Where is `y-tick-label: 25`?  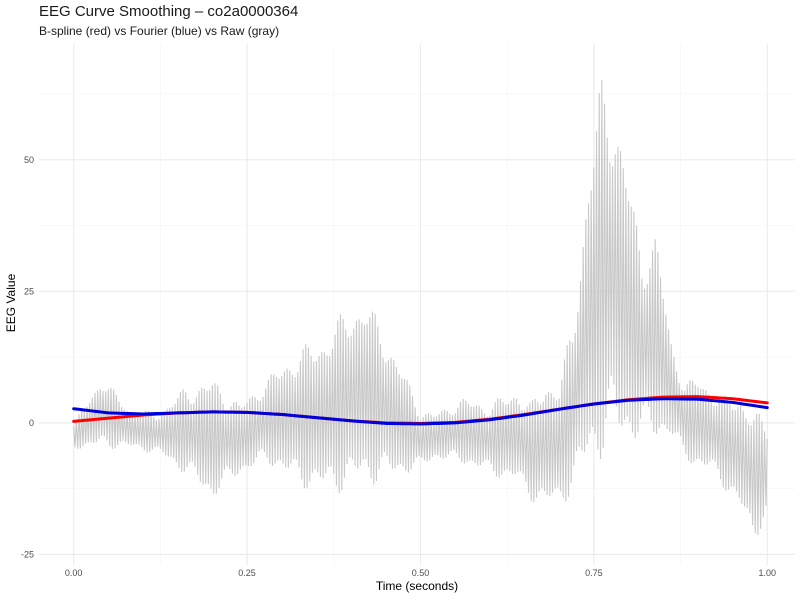
y-tick-label: 25 is located at coordinates (29, 291).